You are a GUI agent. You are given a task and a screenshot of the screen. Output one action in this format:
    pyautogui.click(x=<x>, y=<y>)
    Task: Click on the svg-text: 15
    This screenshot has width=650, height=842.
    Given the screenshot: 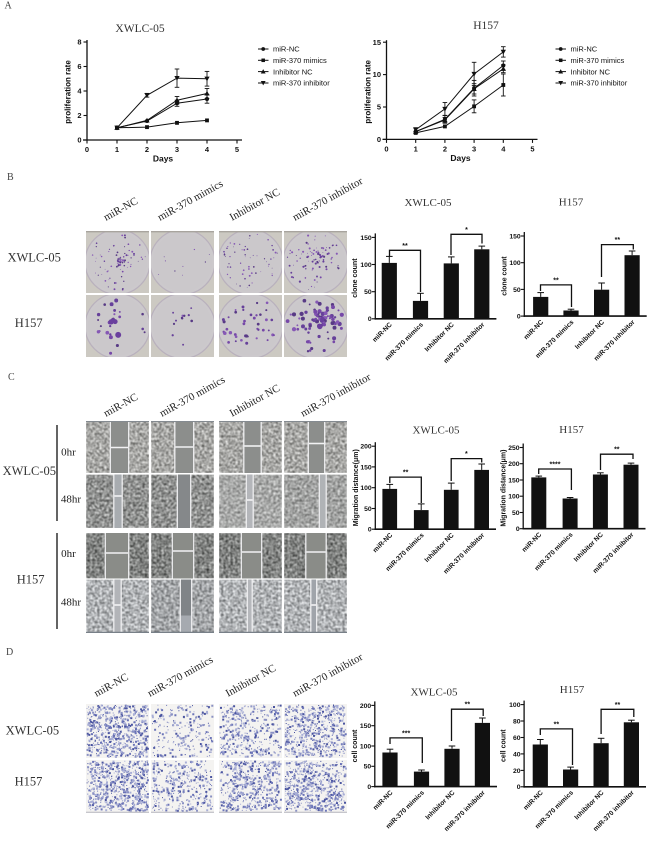 What is the action you would take?
    pyautogui.click(x=377, y=42)
    